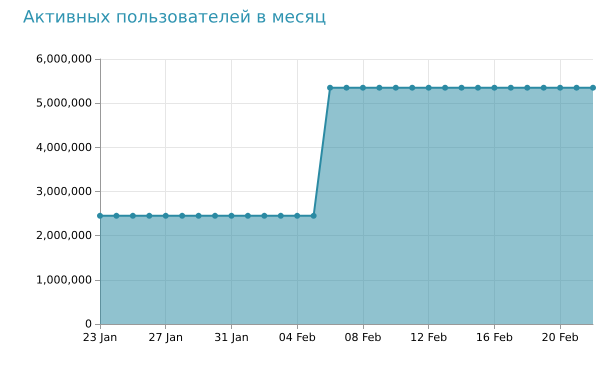  Describe the element at coordinates (64, 191) in the screenshot. I see `y-tick-label: 3,000,000` at that location.